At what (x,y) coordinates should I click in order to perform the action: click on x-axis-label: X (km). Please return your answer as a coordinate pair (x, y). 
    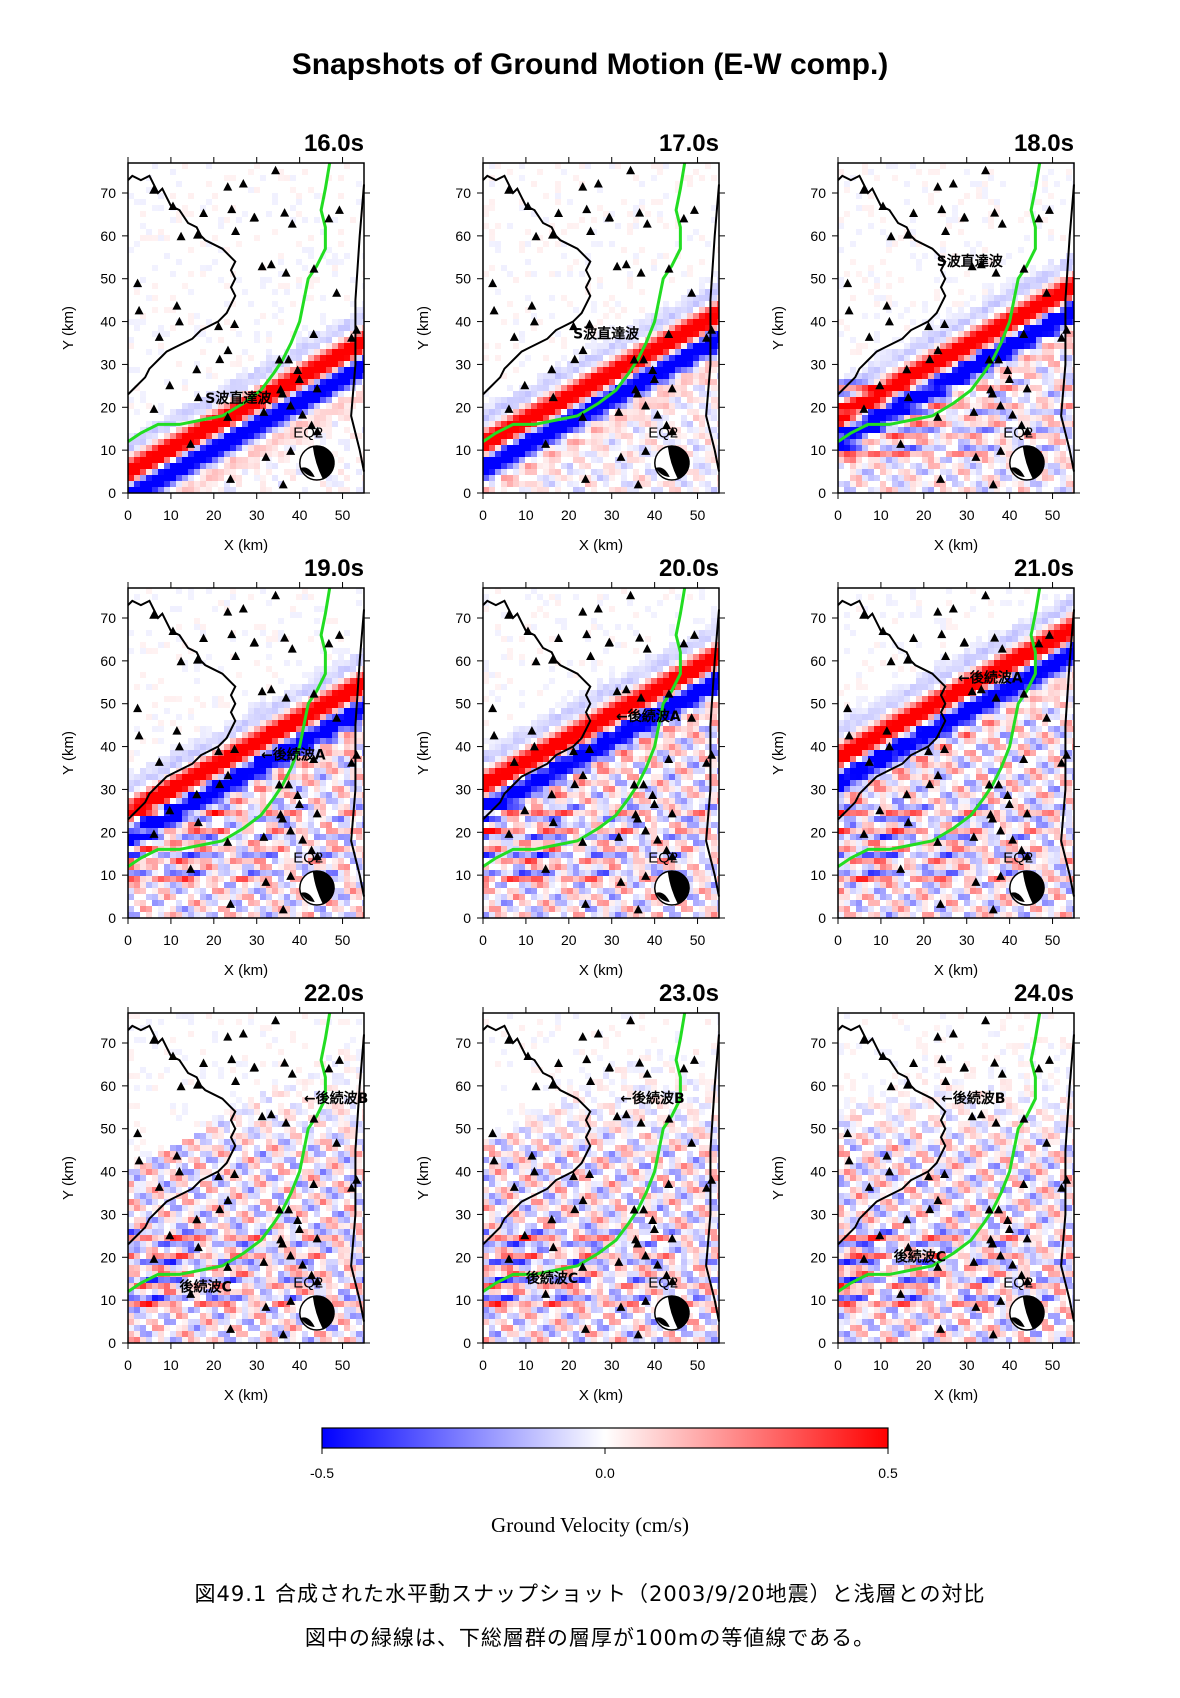
    Looking at the image, I should click on (956, 545).